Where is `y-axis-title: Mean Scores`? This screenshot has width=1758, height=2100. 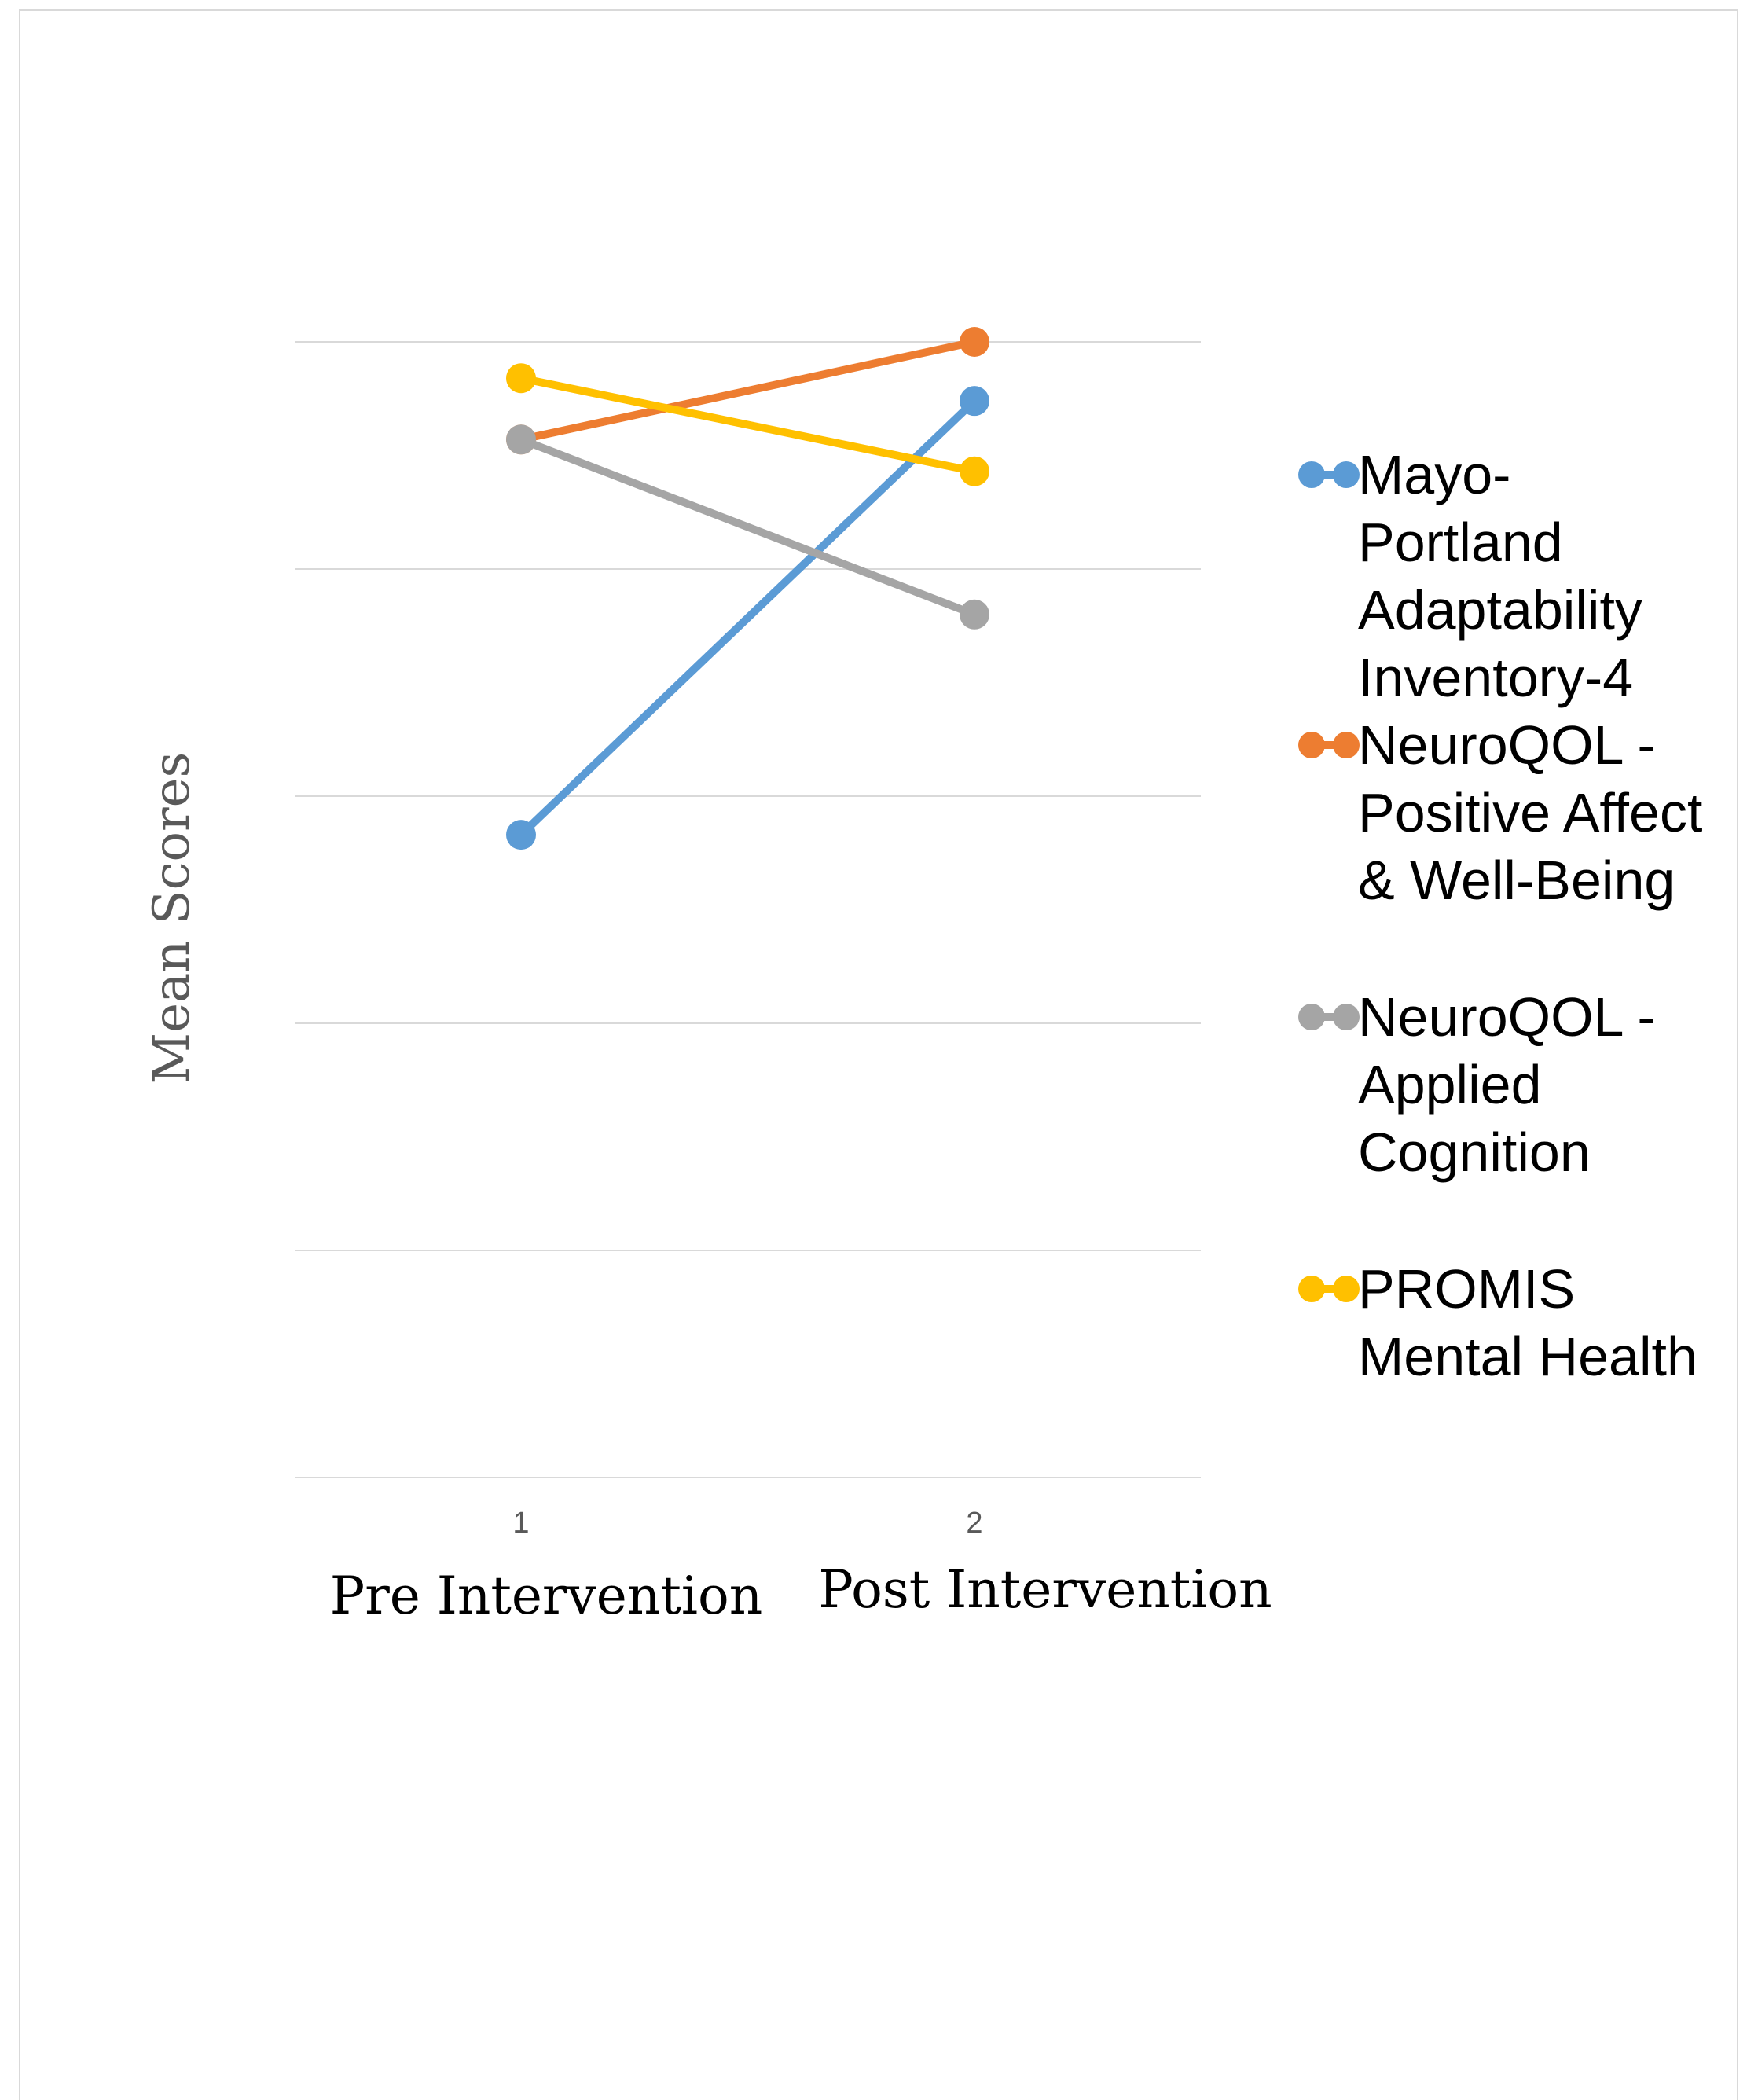
y-axis-title: Mean Scores is located at coordinates (172, 918).